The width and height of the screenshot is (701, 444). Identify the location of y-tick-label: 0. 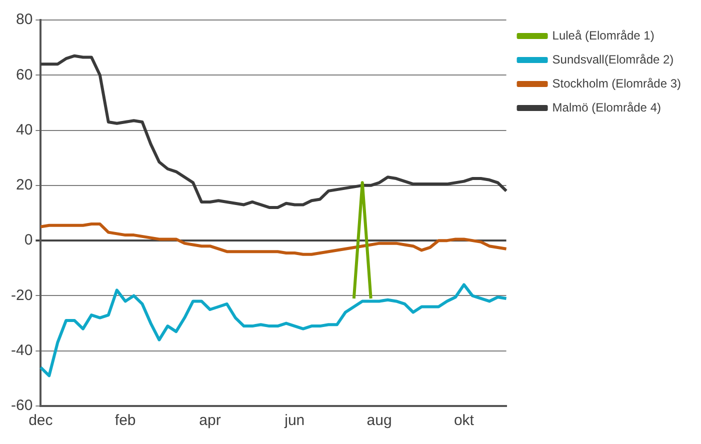
(28, 240).